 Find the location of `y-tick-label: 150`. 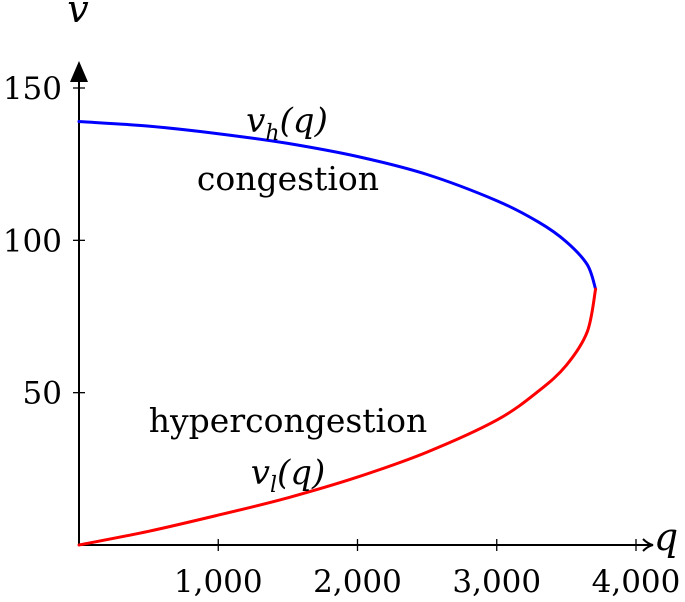

y-tick-label: 150 is located at coordinates (32, 89).